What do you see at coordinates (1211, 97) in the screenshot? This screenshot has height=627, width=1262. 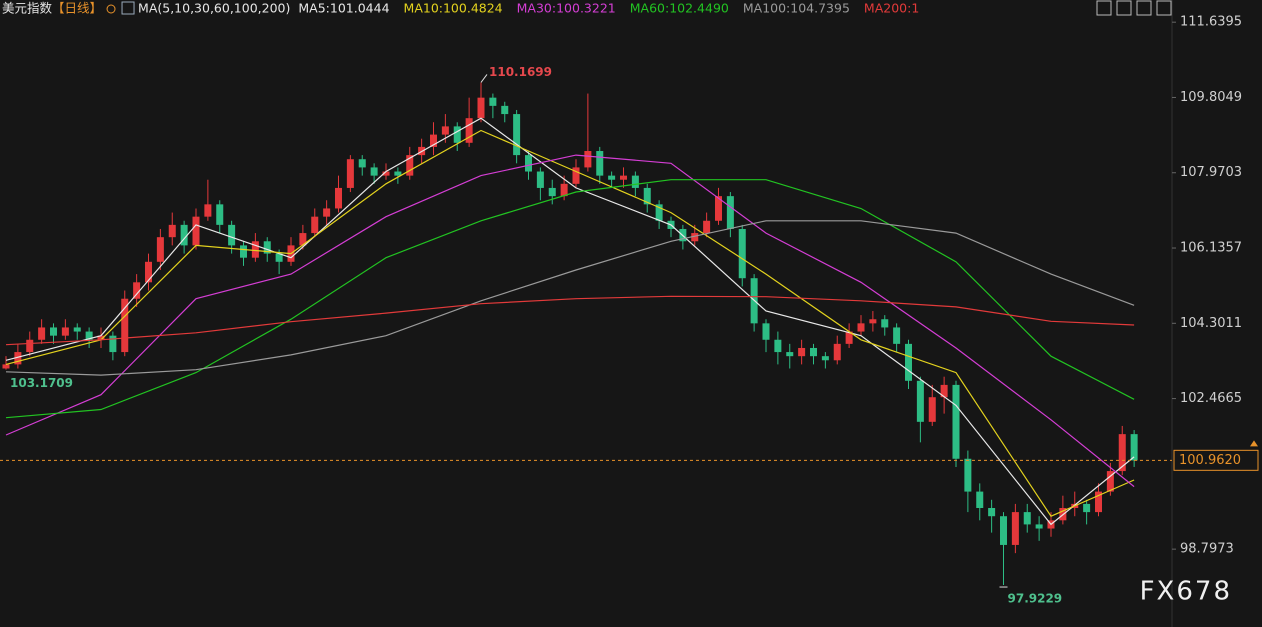 I see `y-tick-label: 109.8049` at bounding box center [1211, 97].